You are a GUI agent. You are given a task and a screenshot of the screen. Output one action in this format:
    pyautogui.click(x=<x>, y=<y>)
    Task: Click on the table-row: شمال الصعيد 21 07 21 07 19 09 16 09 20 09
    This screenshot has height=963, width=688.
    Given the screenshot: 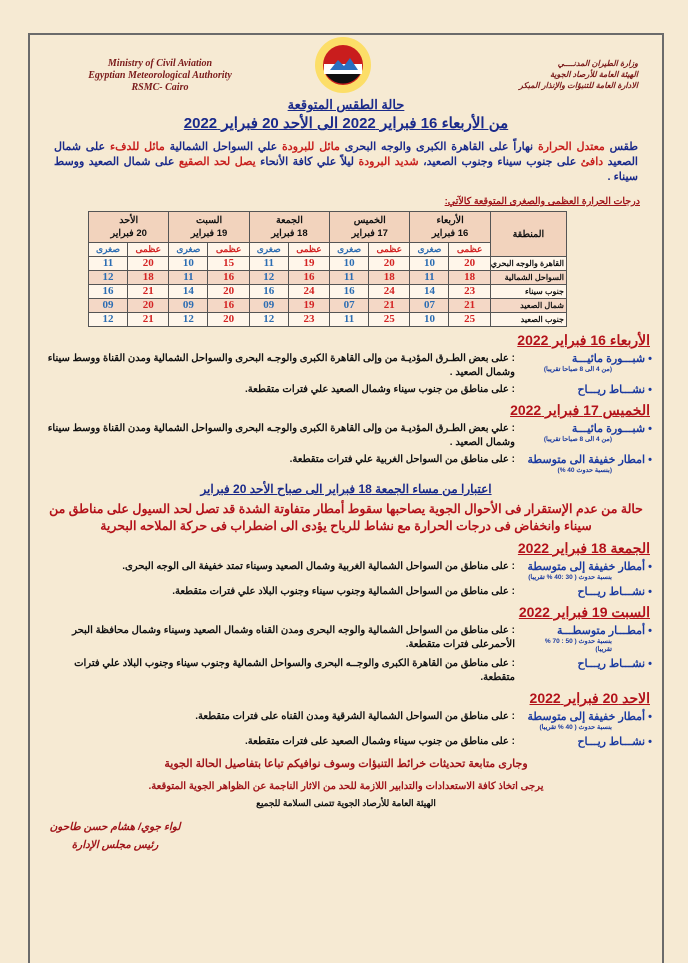 What is the action you would take?
    pyautogui.click(x=327, y=305)
    